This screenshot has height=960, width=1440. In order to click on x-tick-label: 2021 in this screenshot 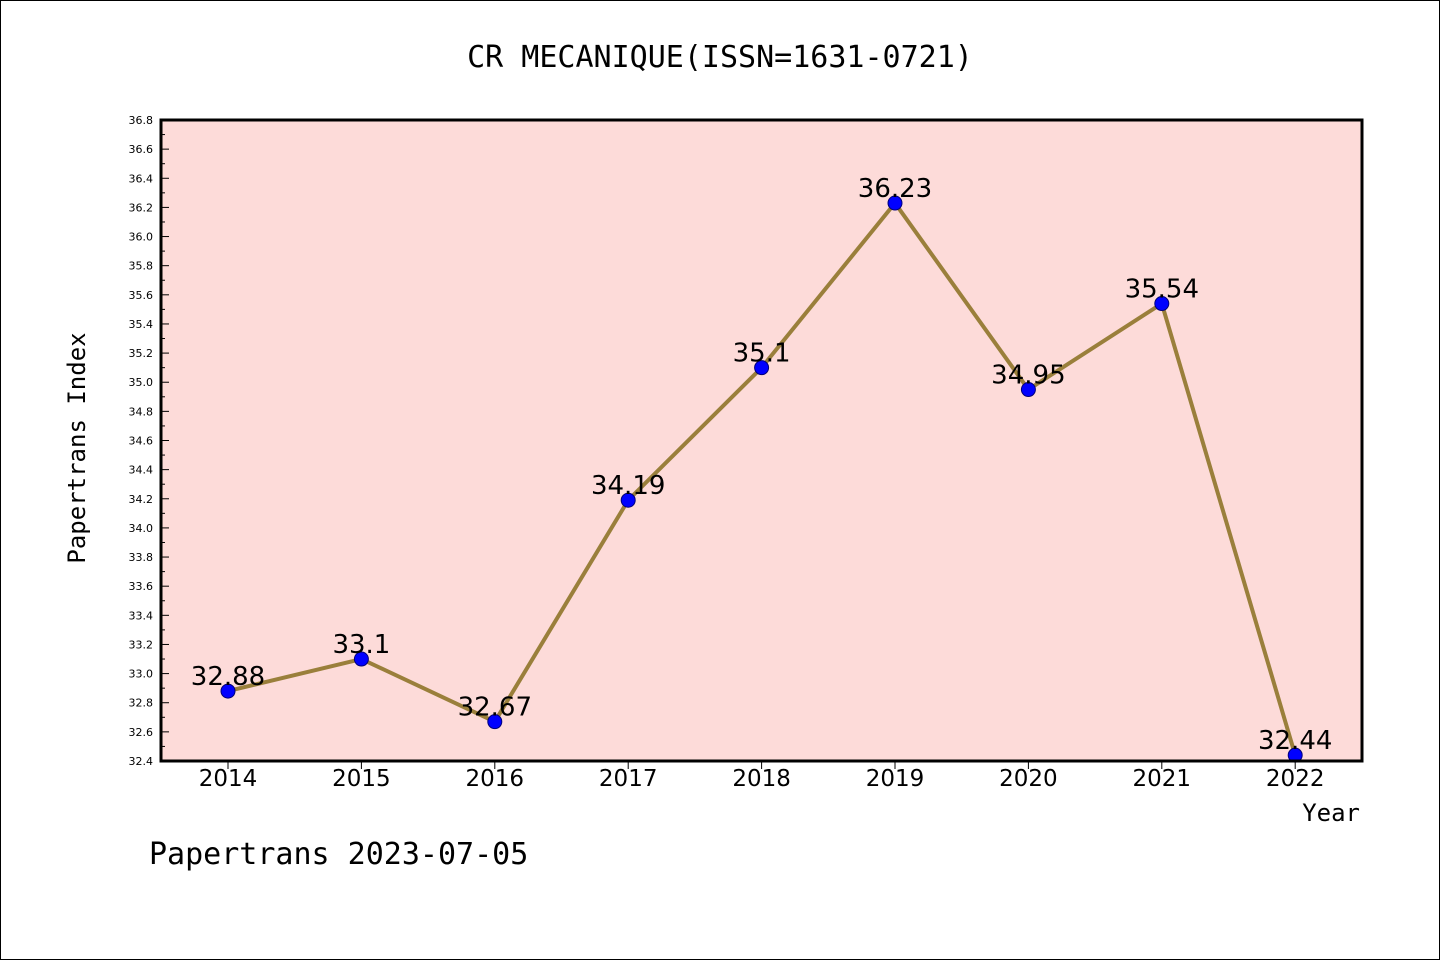, I will do `click(1162, 779)`.